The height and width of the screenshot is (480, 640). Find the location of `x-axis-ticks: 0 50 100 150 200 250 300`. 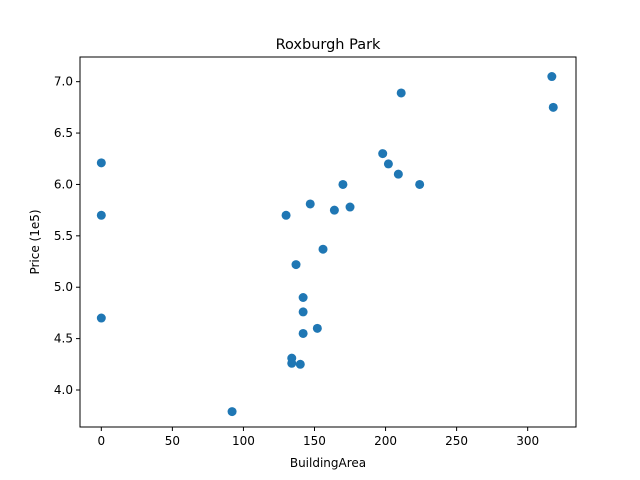

x-axis-ticks: 0 50 100 150 200 250 300 is located at coordinates (318, 437).